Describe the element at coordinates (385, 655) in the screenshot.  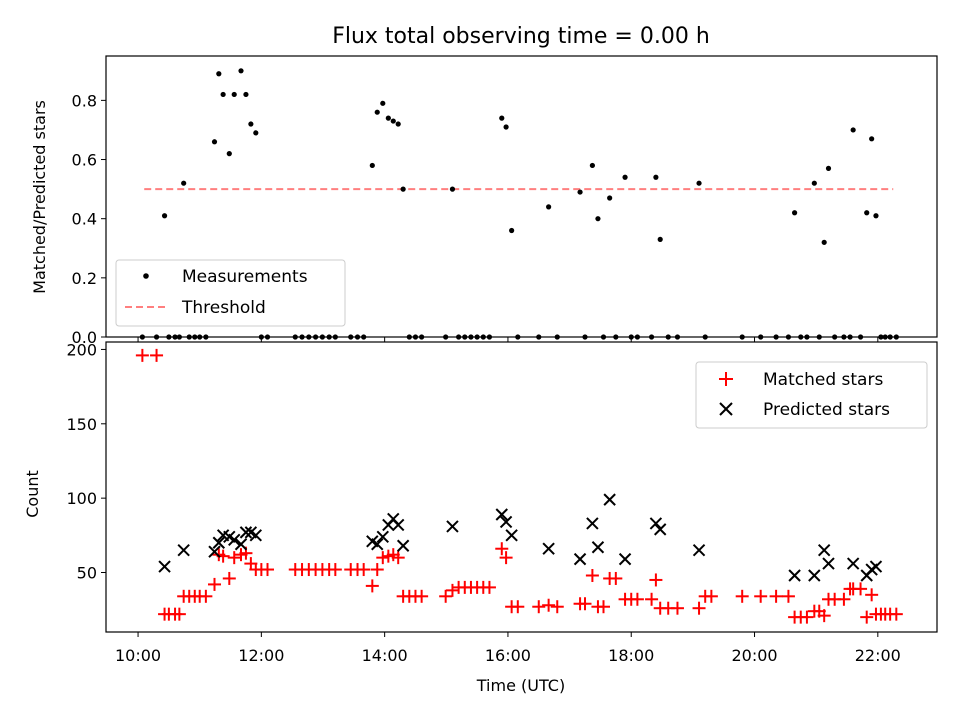
I see `x-tick-label: 14:00` at that location.